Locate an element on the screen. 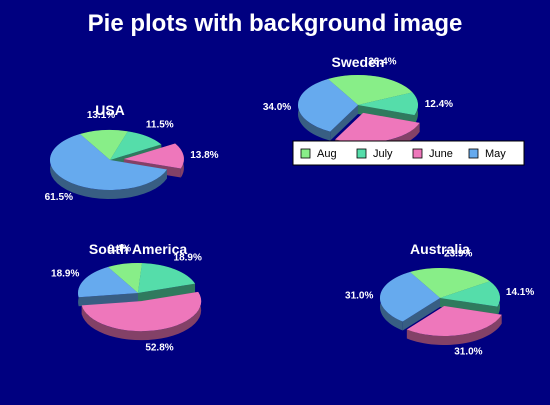  legend-entry-july: July is located at coordinates (374, 154).